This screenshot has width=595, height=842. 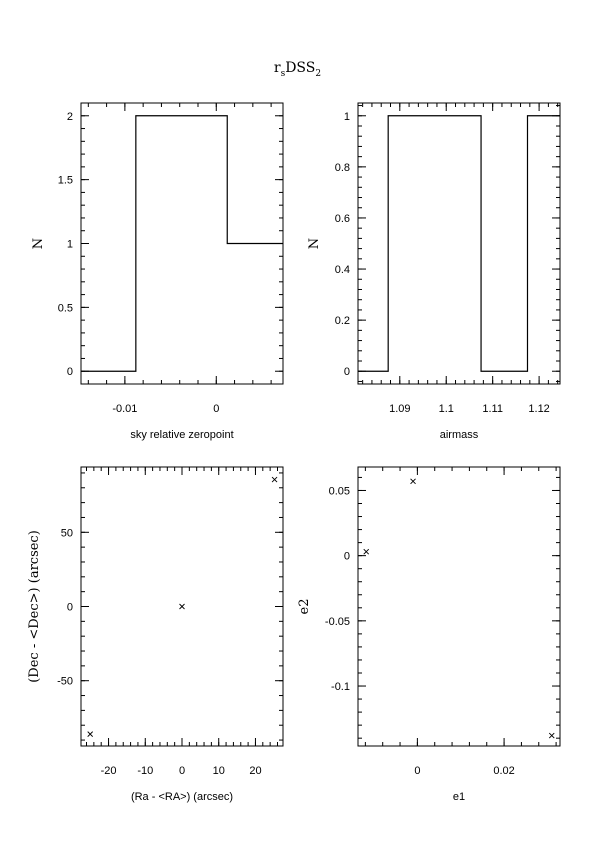 What do you see at coordinates (459, 797) in the screenshot?
I see `x-axis-label: e1` at bounding box center [459, 797].